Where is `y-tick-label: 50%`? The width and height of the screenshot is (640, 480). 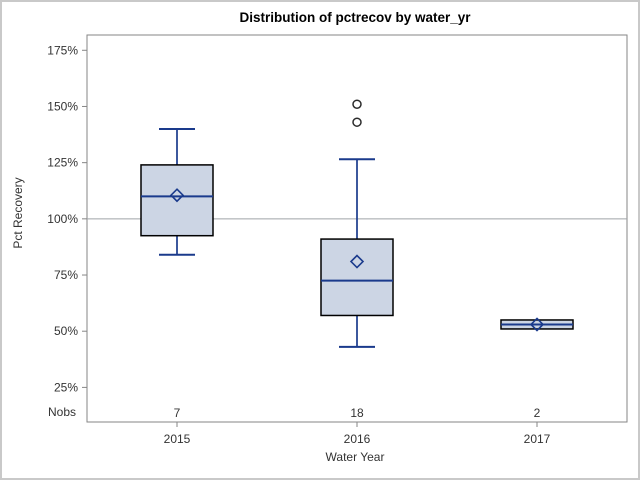 y-tick-label: 50% is located at coordinates (66, 331).